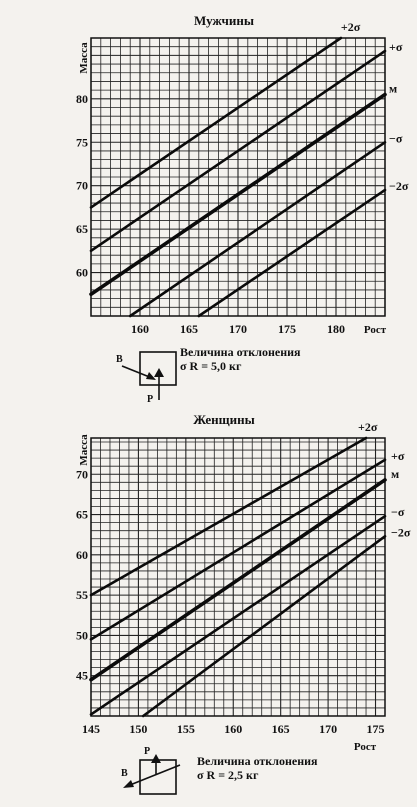  Describe the element at coordinates (186, 729) in the screenshot. I see `x-tick-label: 155` at that location.